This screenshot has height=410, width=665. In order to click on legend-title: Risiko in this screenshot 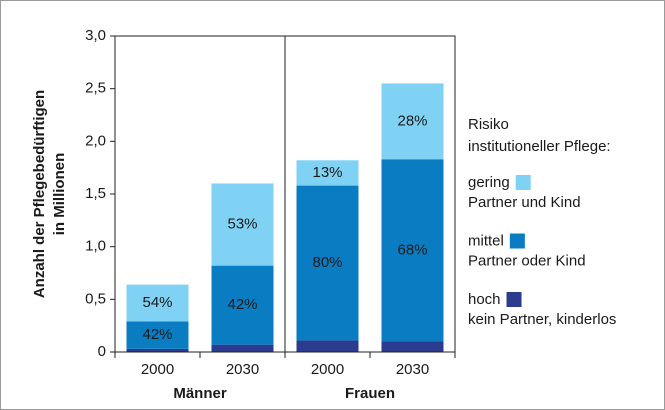, I will do `click(488, 124)`.